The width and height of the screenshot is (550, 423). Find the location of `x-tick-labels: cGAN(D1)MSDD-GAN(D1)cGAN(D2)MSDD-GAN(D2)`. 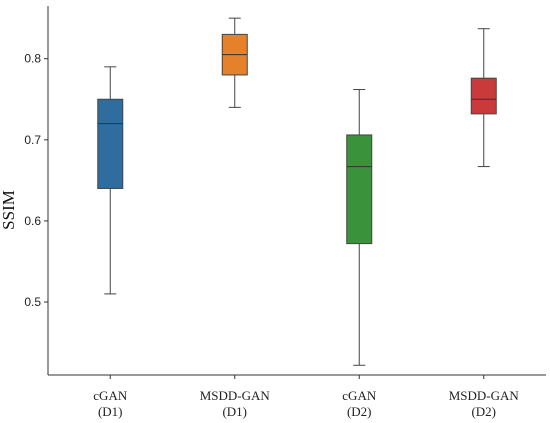

x-tick-labels: cGAN(D1)MSDD-GAN(D1)cGAN(D2)MSDD-GAN(D2) is located at coordinates (306, 397).